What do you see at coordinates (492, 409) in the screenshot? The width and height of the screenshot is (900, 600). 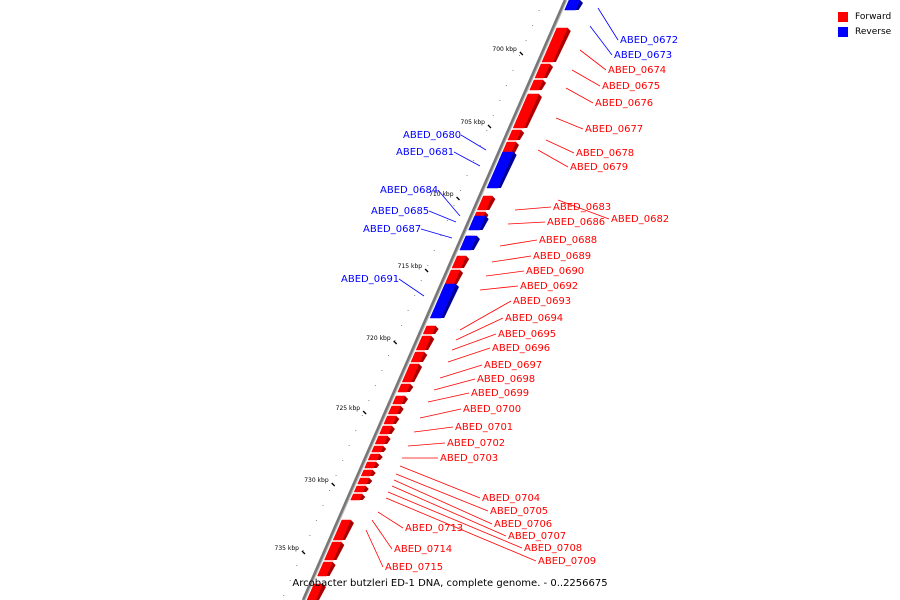 I see `gene-label: ABED_0700` at bounding box center [492, 409].